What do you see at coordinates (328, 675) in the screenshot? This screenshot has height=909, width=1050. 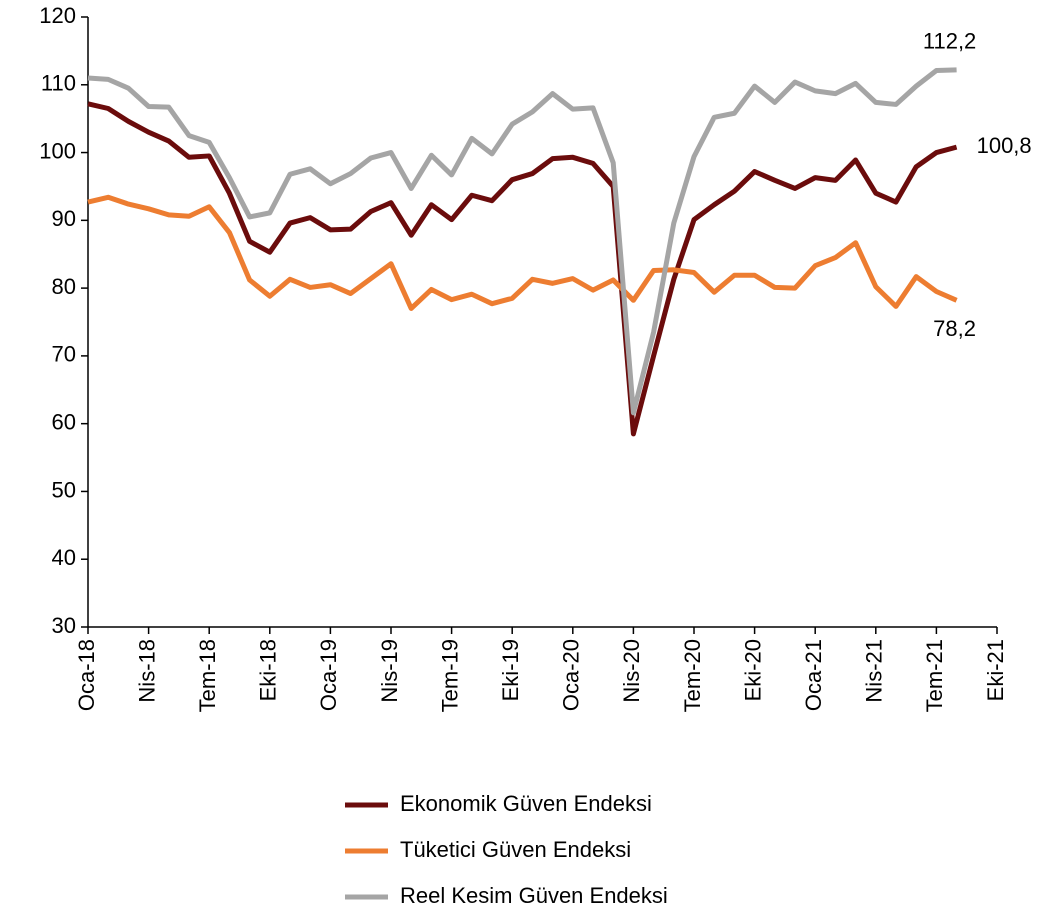 I see `x-tick-label: Oca-19` at bounding box center [328, 675].